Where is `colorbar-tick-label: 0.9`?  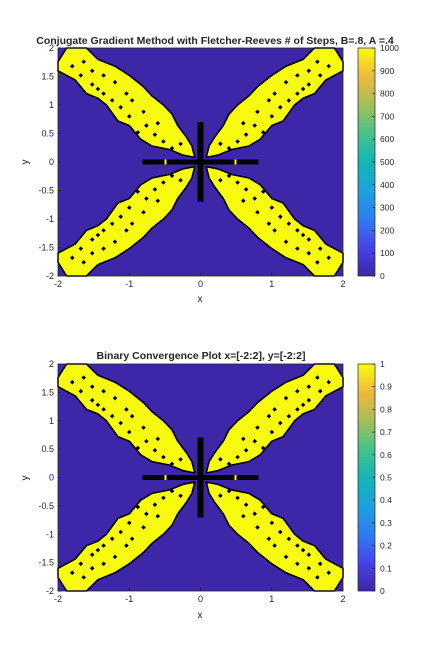
colorbar-tick-label: 0.9 is located at coordinates (386, 387).